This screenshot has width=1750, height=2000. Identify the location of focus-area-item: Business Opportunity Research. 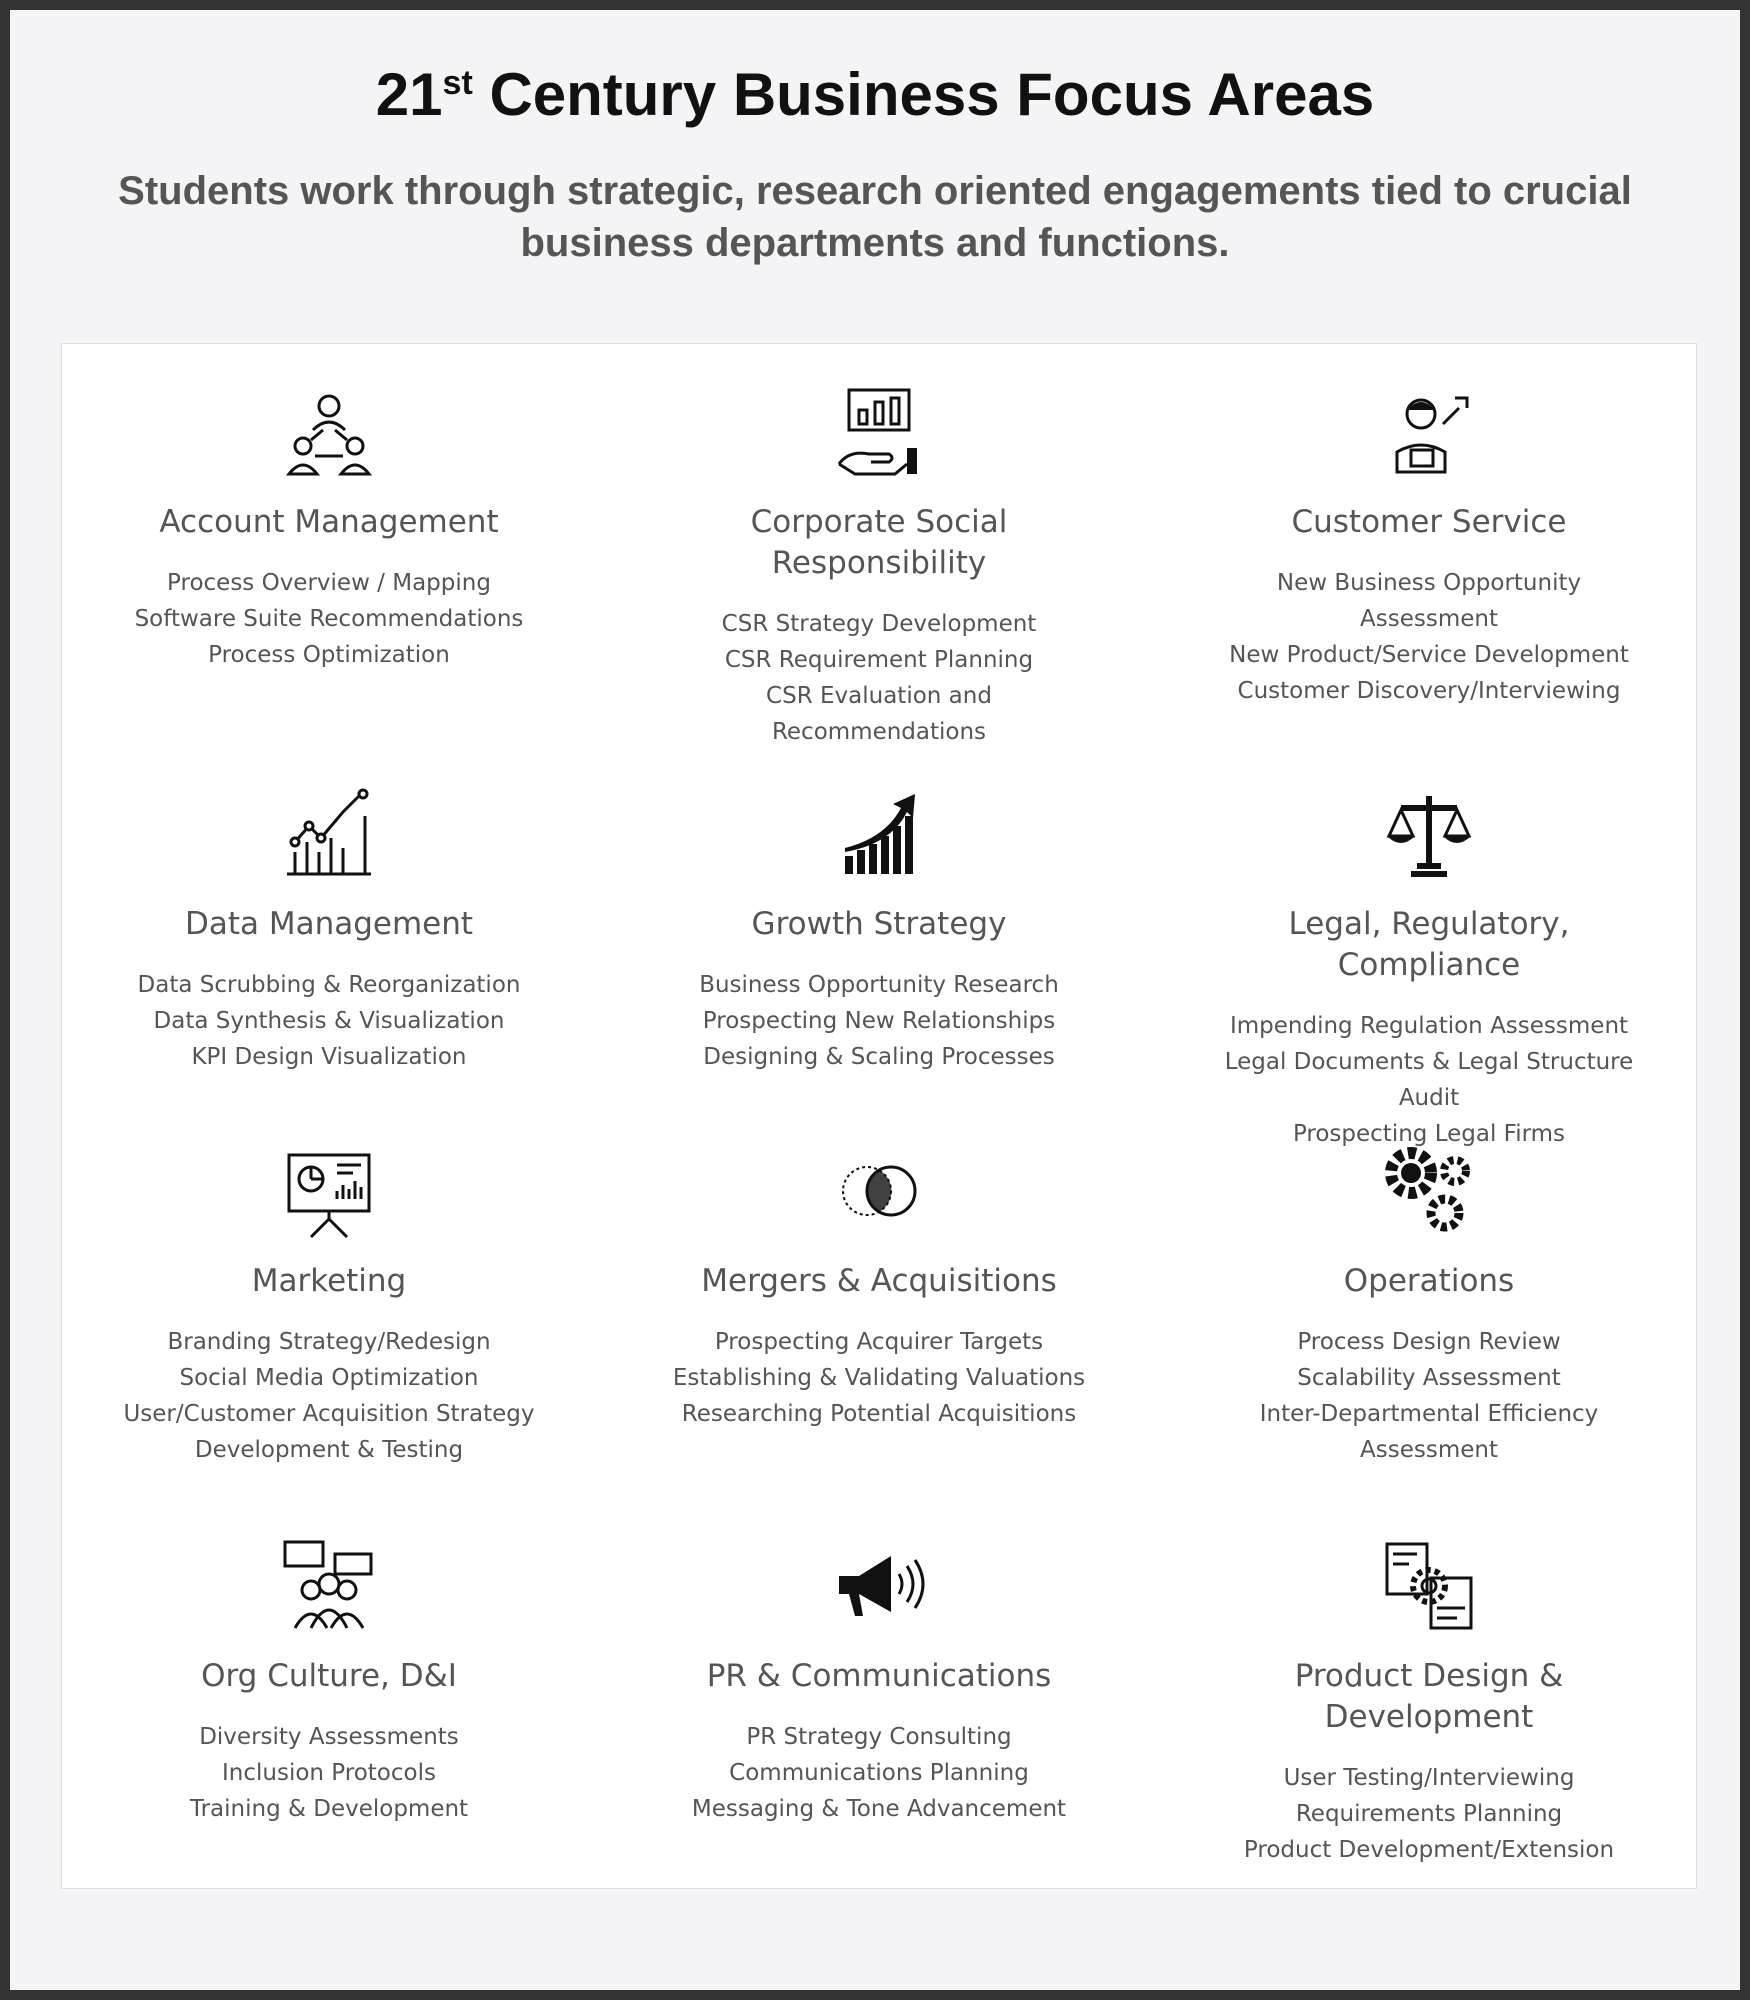
(879, 985).